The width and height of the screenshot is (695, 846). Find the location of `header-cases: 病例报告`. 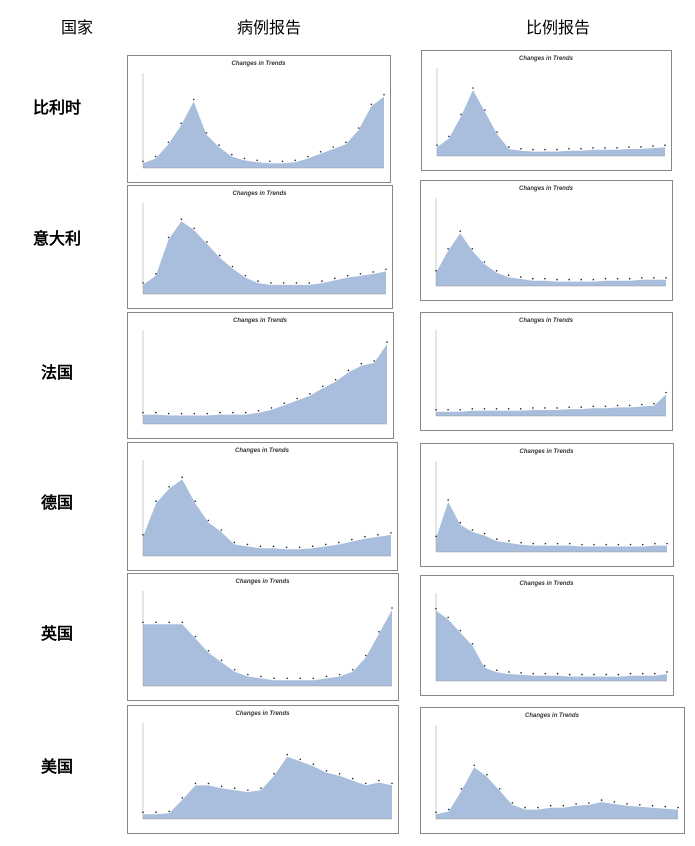

header-cases: 病例报告 is located at coordinates (269, 27).